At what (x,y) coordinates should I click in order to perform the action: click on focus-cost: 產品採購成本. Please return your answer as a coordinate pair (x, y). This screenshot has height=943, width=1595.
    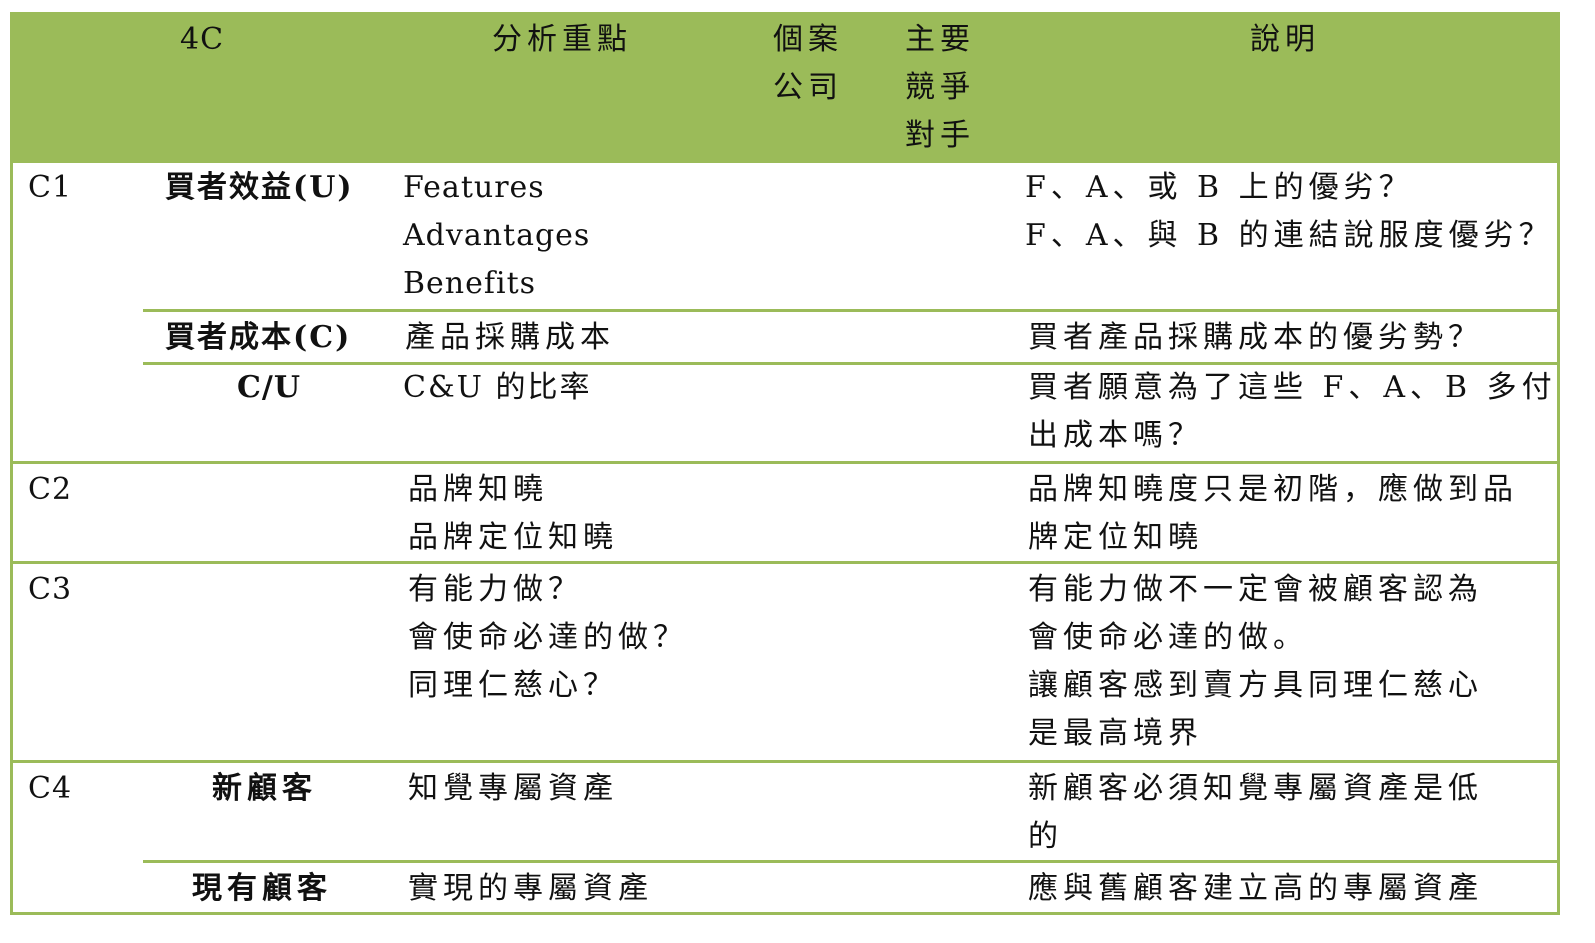
    Looking at the image, I should click on (510, 337).